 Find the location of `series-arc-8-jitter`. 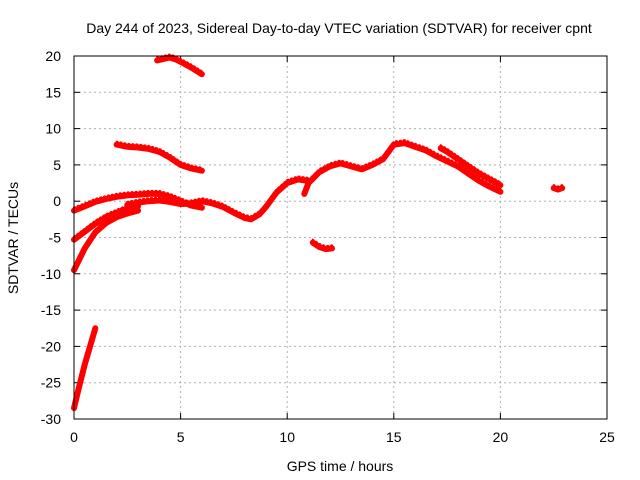

series-arc-8-jitter is located at coordinates (159, 154).